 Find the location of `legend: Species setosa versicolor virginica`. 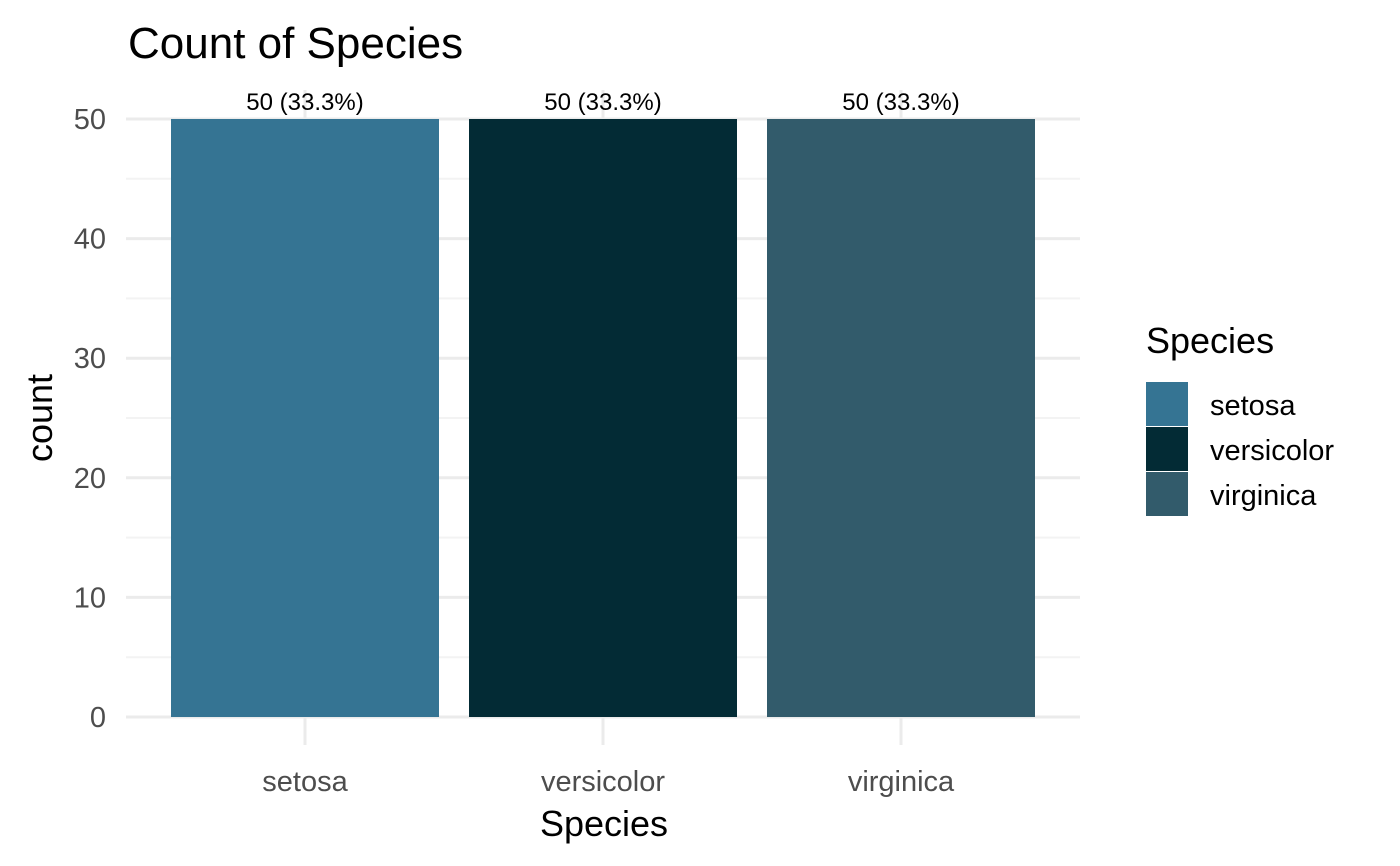

legend: Species setosa versicolor virginica is located at coordinates (1240, 418).